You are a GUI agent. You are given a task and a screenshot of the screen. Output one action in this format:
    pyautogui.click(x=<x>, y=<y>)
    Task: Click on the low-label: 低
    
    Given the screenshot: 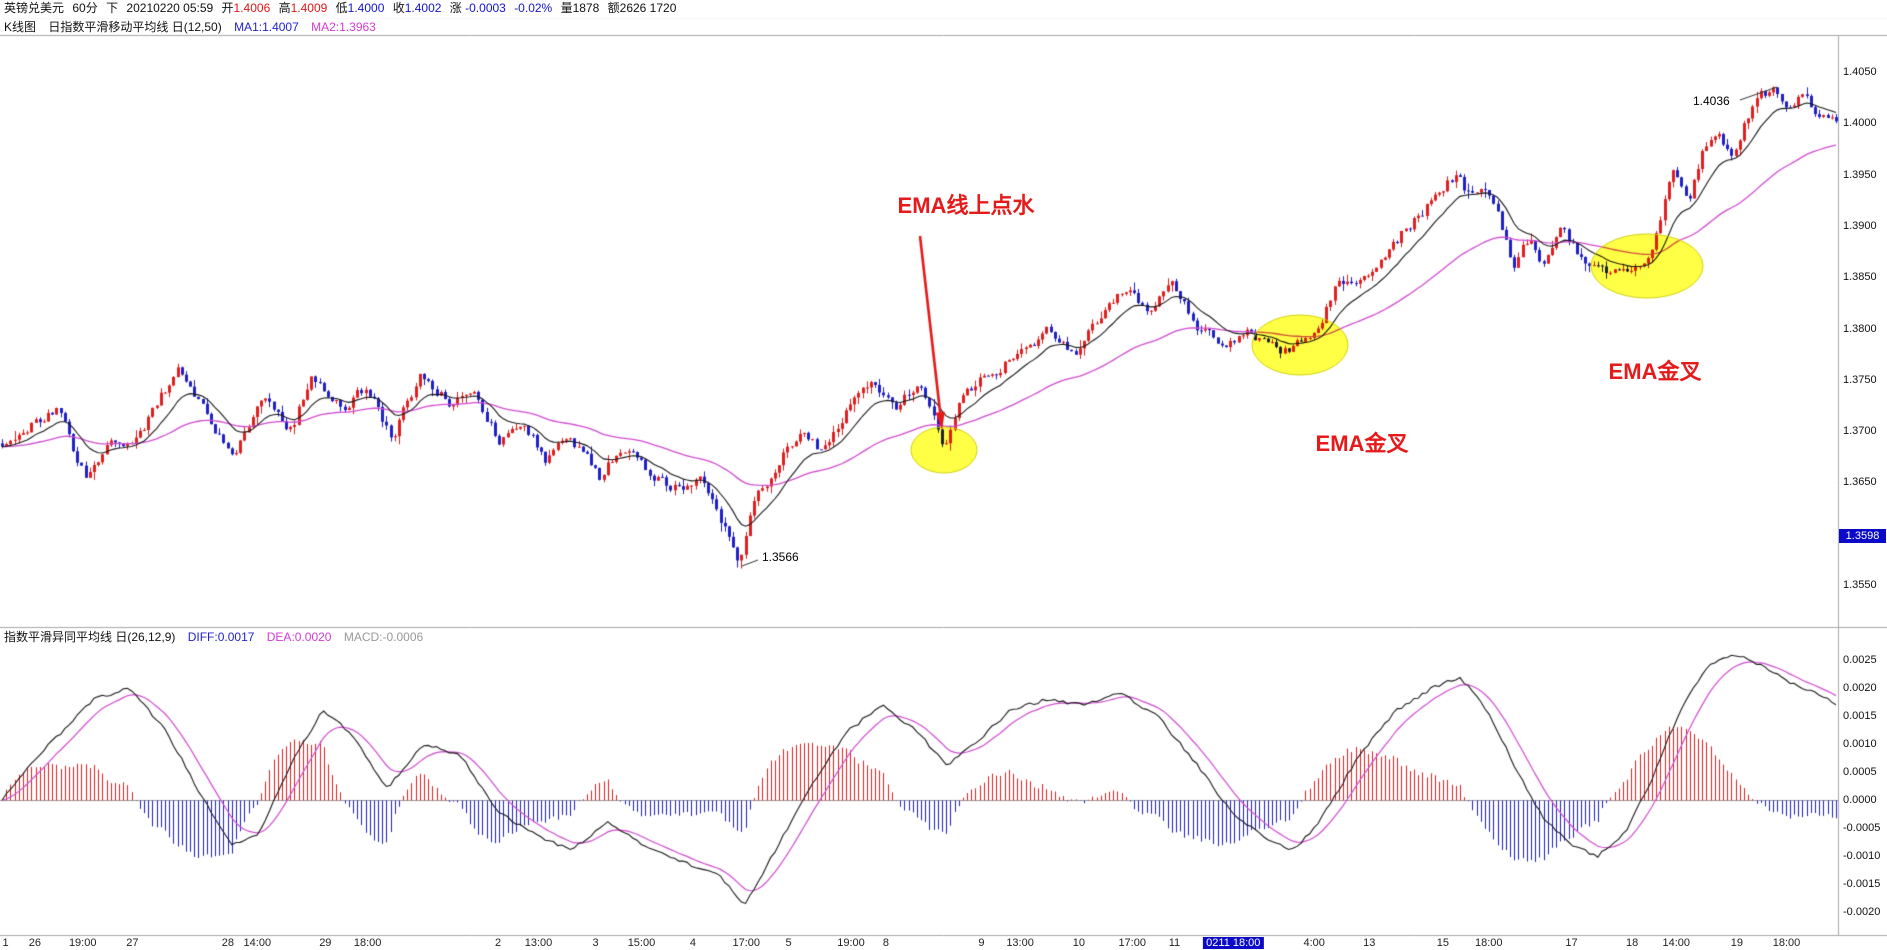 What is the action you would take?
    pyautogui.click(x=341, y=8)
    